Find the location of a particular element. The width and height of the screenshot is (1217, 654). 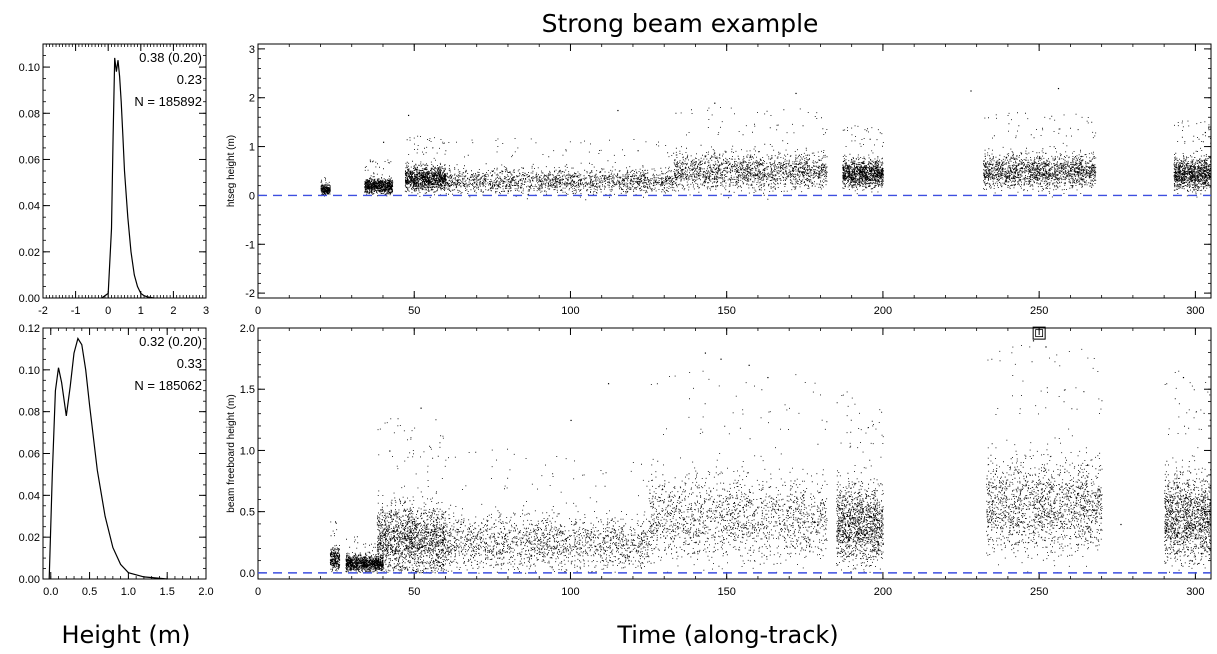

time-top-y-tick-label: -1 is located at coordinates (250, 245).